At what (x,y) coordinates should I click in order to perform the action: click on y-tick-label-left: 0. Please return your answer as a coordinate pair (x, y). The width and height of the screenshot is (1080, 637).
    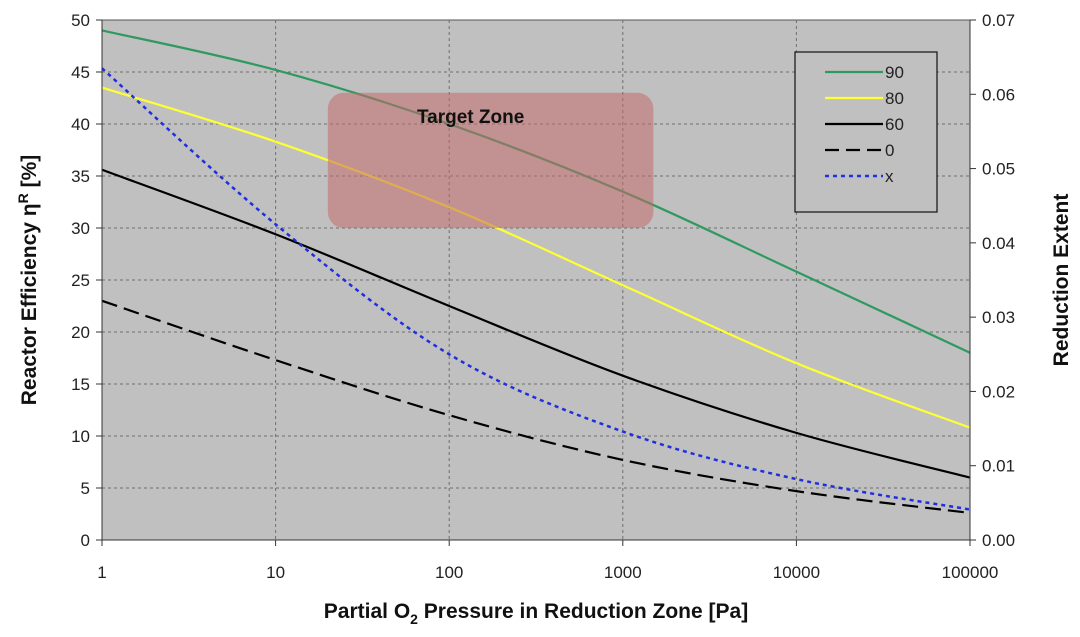
    Looking at the image, I should click on (85, 540).